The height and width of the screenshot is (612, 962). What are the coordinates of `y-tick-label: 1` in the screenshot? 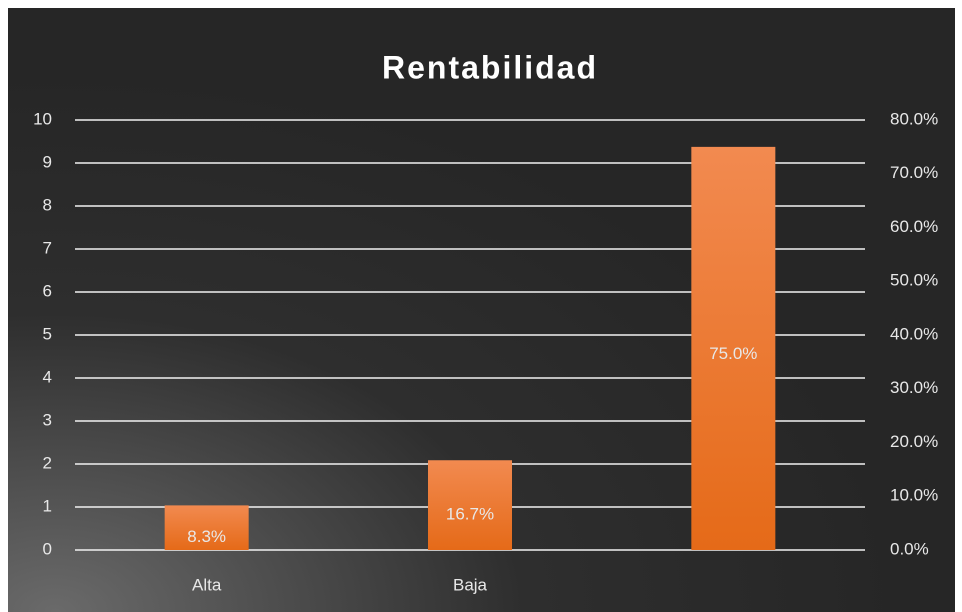 It's located at (47, 505).